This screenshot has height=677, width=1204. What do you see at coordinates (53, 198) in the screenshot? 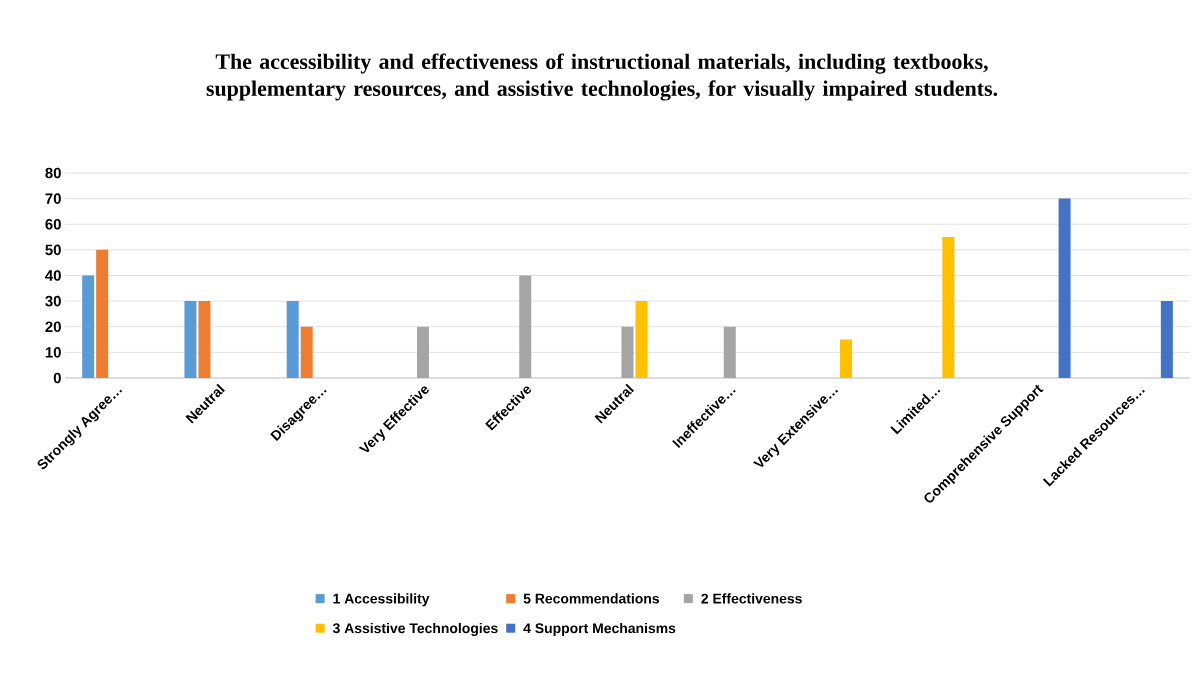
I see `y-tick-label: 70` at bounding box center [53, 198].